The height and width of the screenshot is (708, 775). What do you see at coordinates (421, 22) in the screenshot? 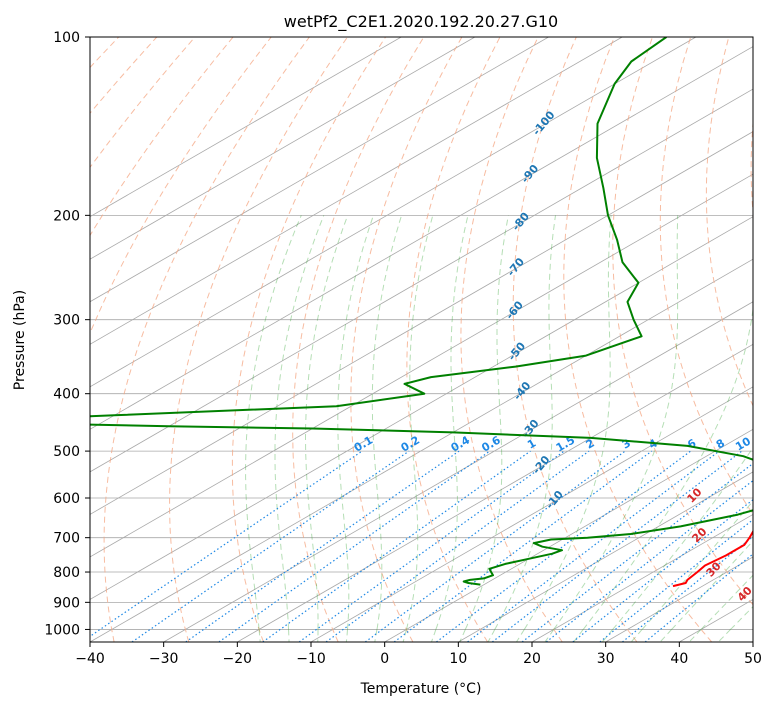
I see `chart-title: wetPf2_C2E1.2020.192.20.27.G10` at bounding box center [421, 22].